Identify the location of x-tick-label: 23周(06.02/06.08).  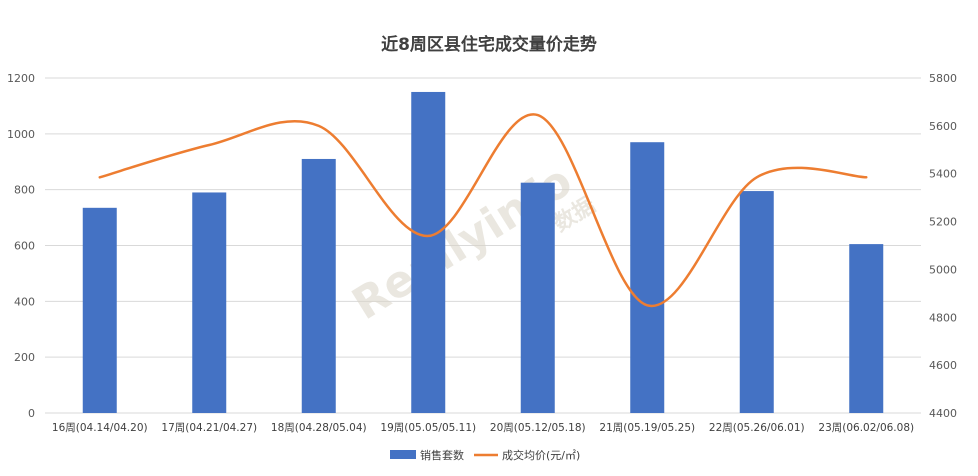
(866, 428).